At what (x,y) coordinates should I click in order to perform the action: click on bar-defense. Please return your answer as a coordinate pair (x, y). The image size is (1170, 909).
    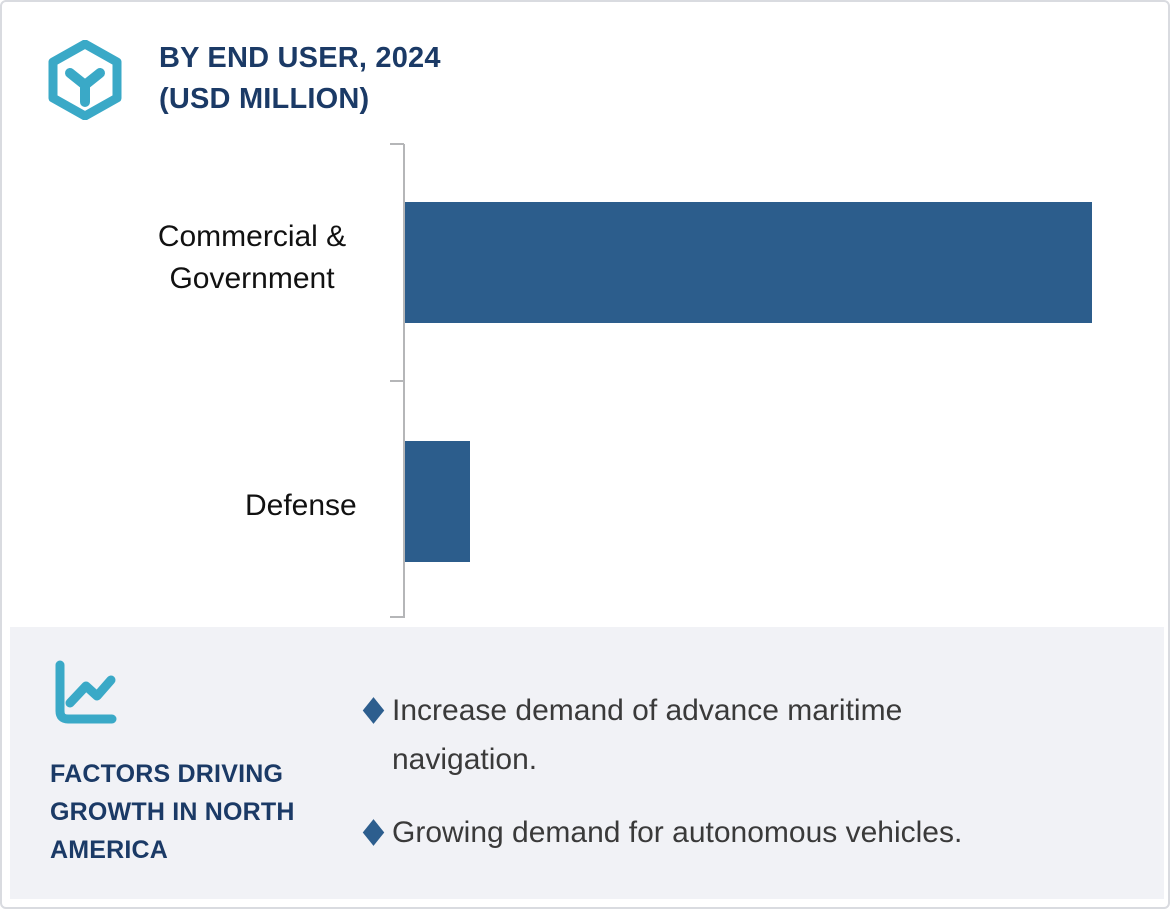
    Looking at the image, I should click on (437, 501).